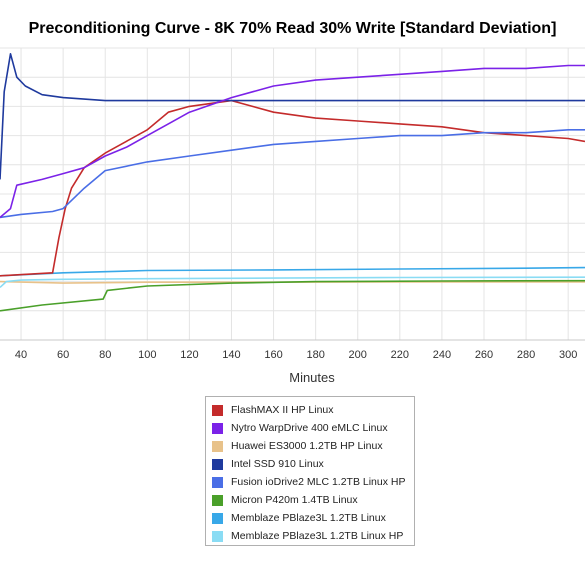 The image size is (585, 564). What do you see at coordinates (484, 355) in the screenshot?
I see `x-tick-label: 260` at bounding box center [484, 355].